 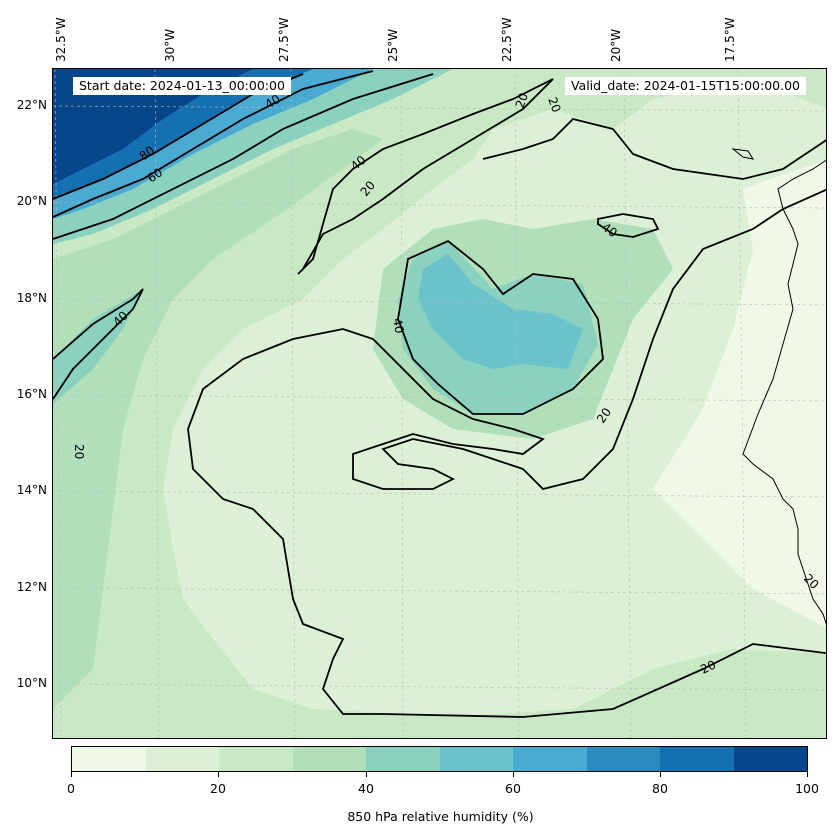 What do you see at coordinates (170, 45) in the screenshot?
I see `lon-label-30w: 30°W` at bounding box center [170, 45].